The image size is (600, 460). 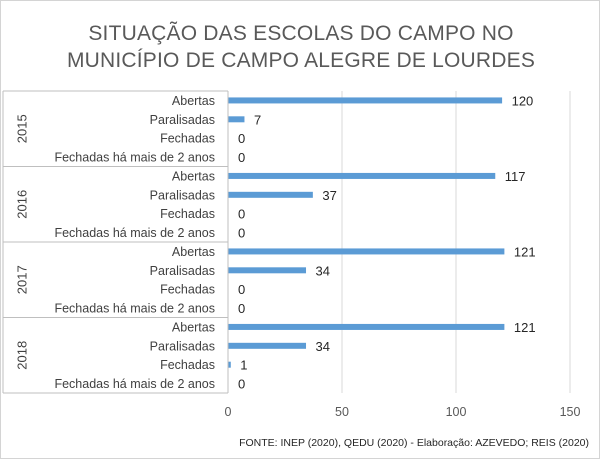 I want to click on data-label: 1, so click(x=243, y=365).